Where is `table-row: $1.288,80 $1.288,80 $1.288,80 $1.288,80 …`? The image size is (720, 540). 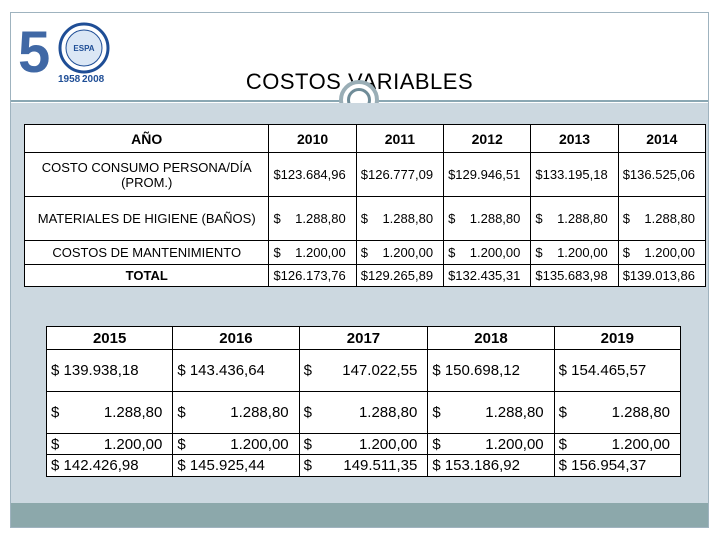
table-row: $1.288,80 $1.288,80 $1.288,80 $1.288,80 … is located at coordinates (363, 412).